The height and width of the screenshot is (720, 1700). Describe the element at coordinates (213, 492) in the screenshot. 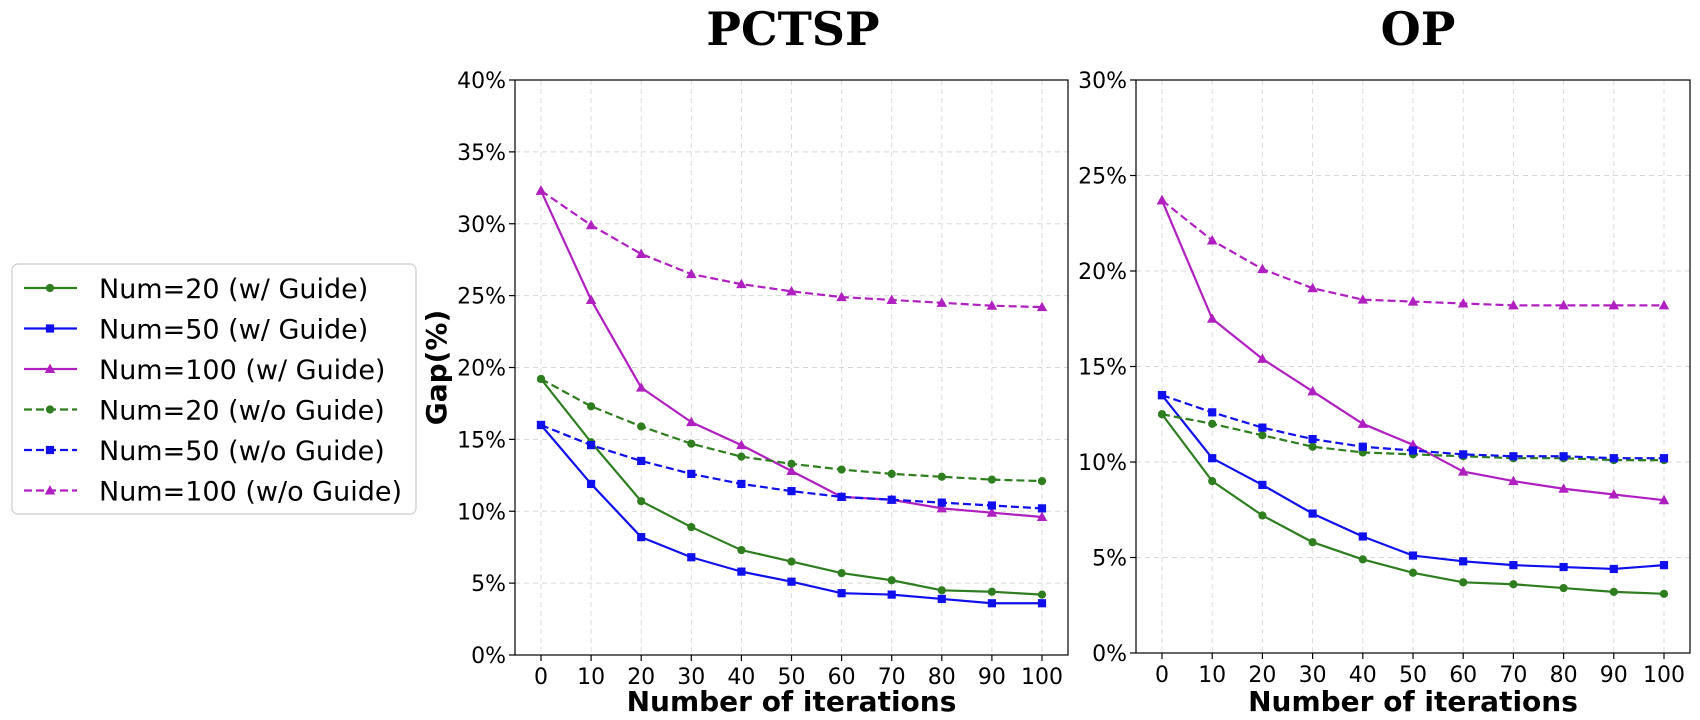

I see `legend-entry-num-100-w-o-guide: Num=100 (w/o Guide)` at that location.